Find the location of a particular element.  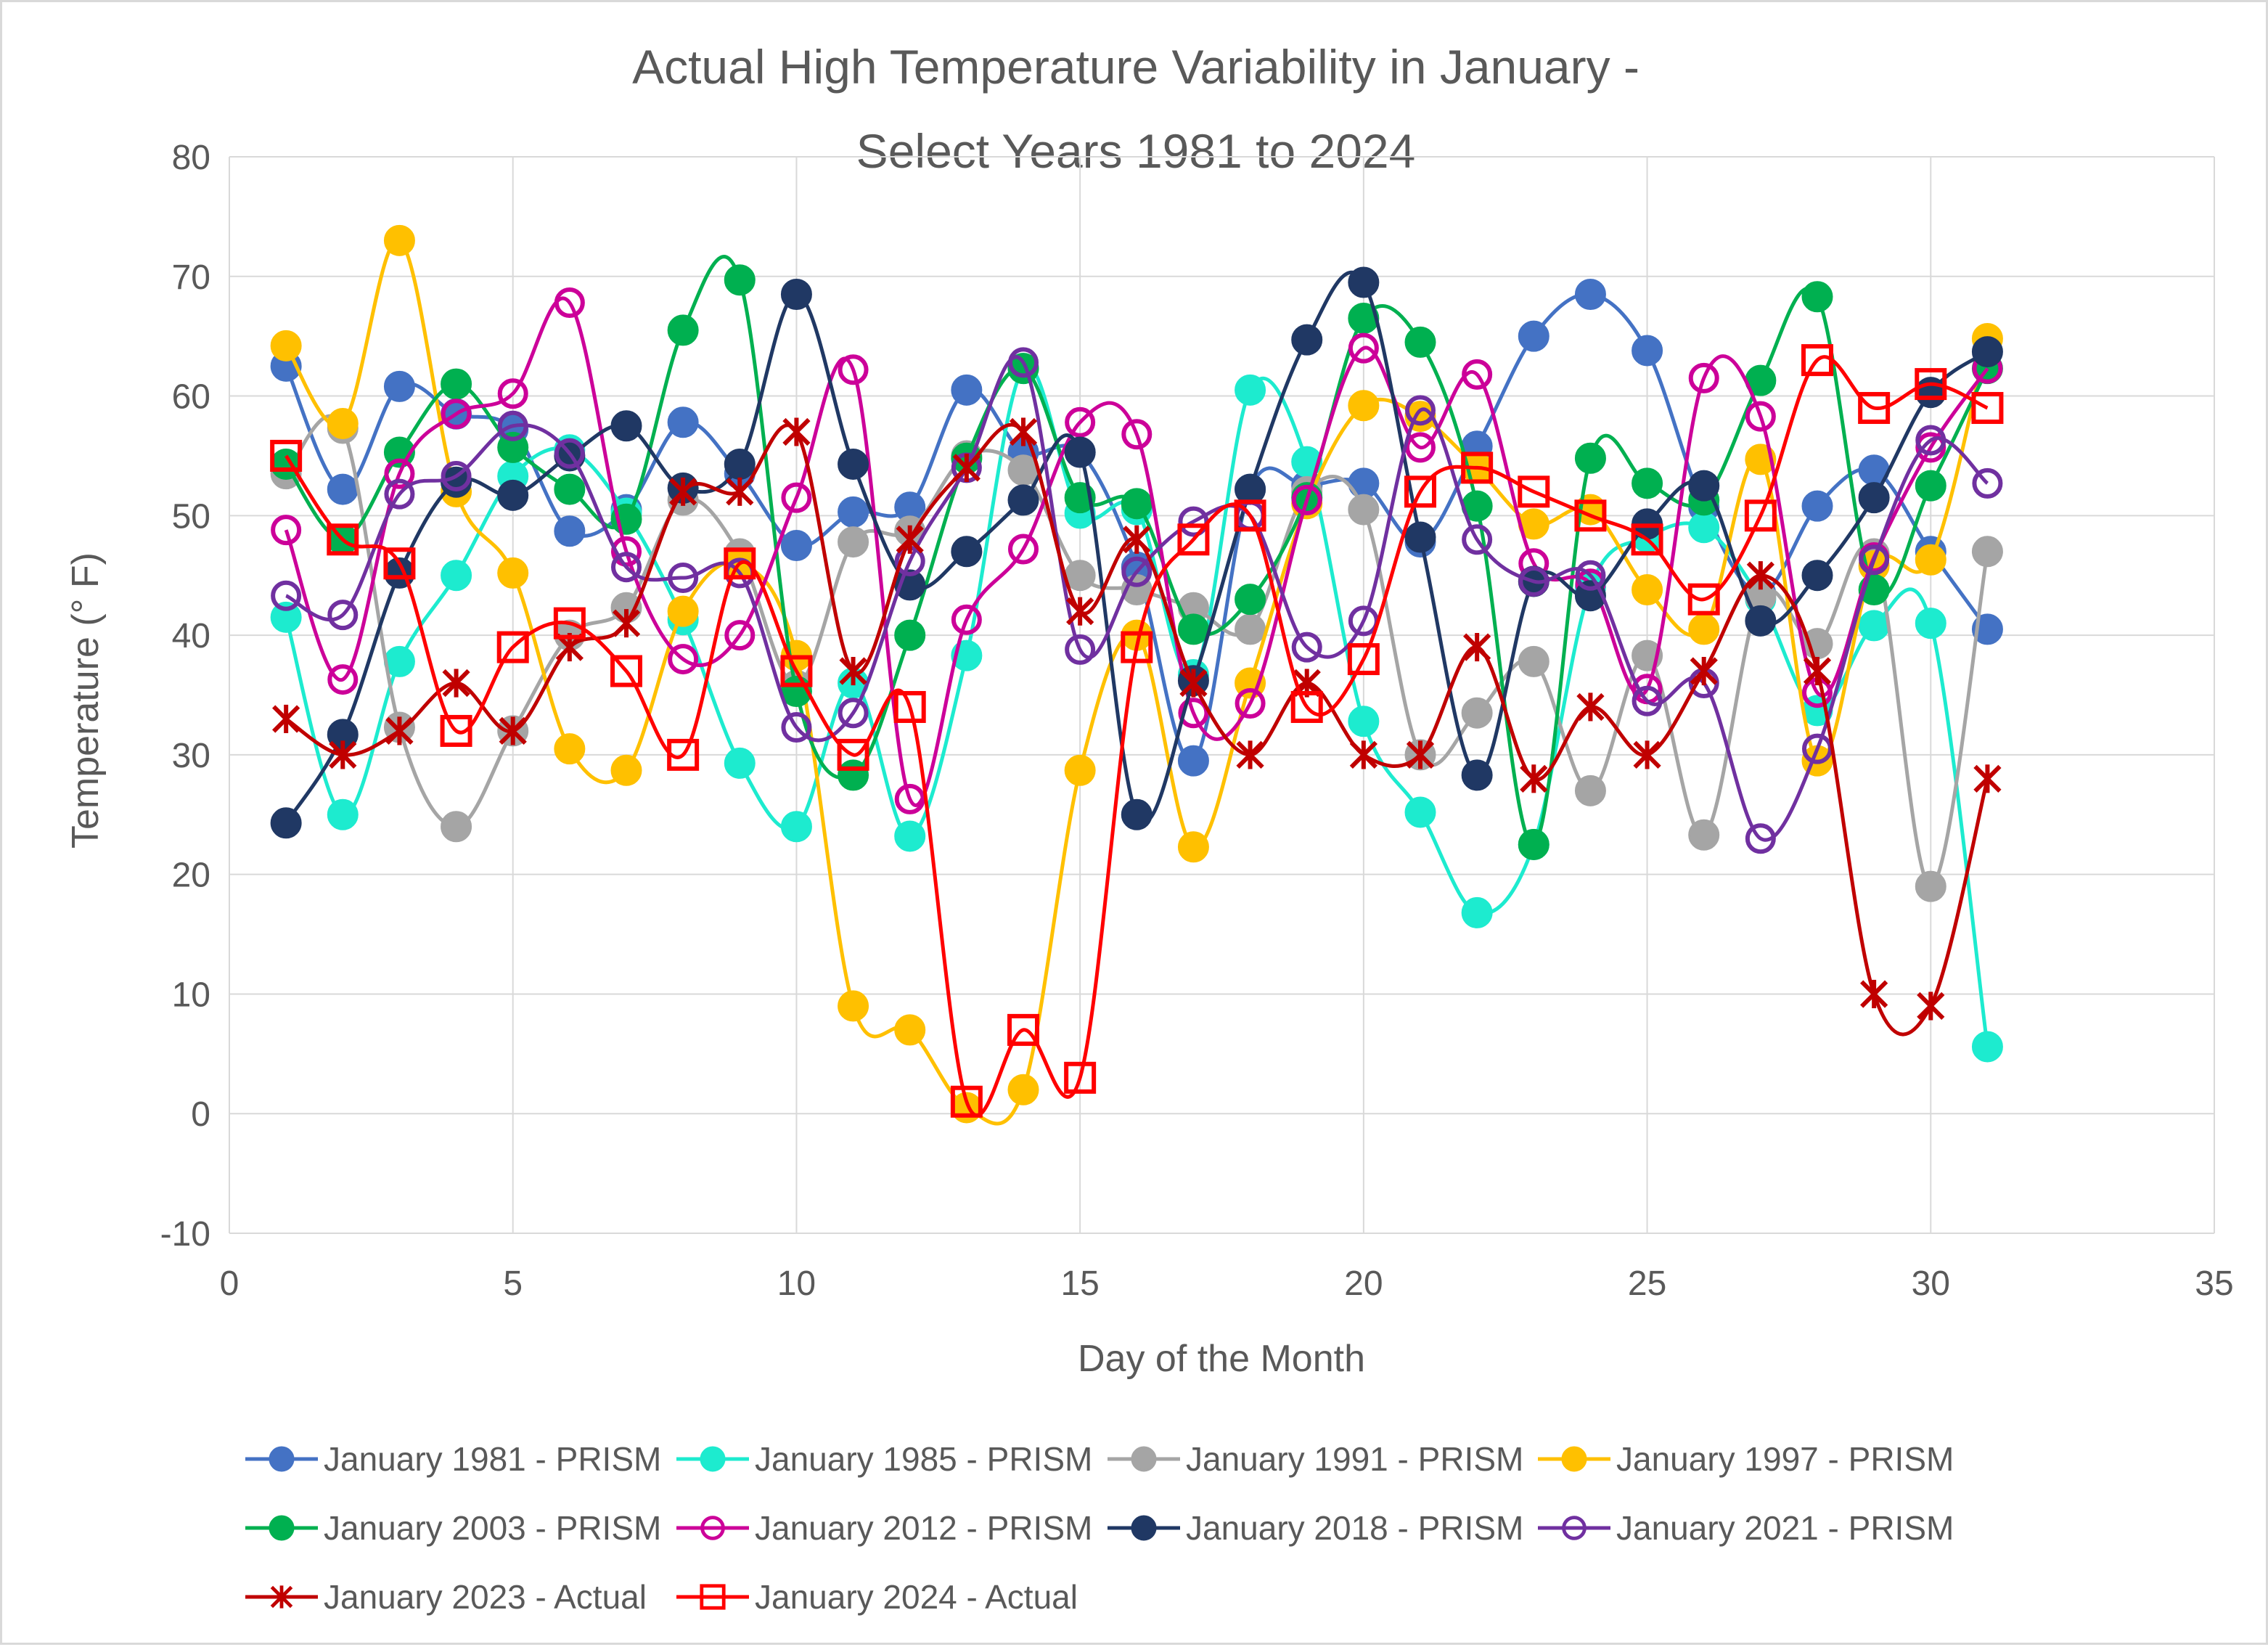

x-tick-label: 0 is located at coordinates (230, 1283).